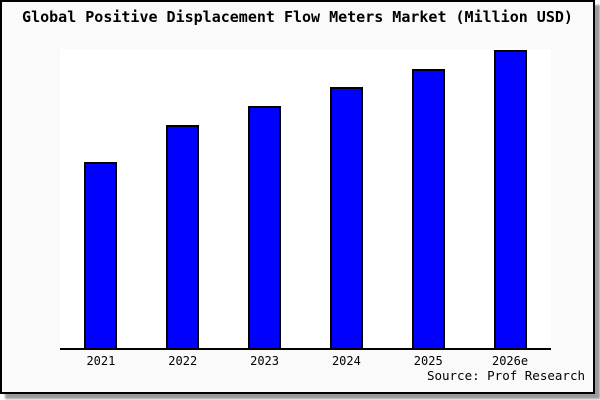 Image resolution: width=600 pixels, height=400 pixels. What do you see at coordinates (305, 361) in the screenshot?
I see `x-axis-labels: 2021 2022 2023 2024 2025 2026e` at bounding box center [305, 361].